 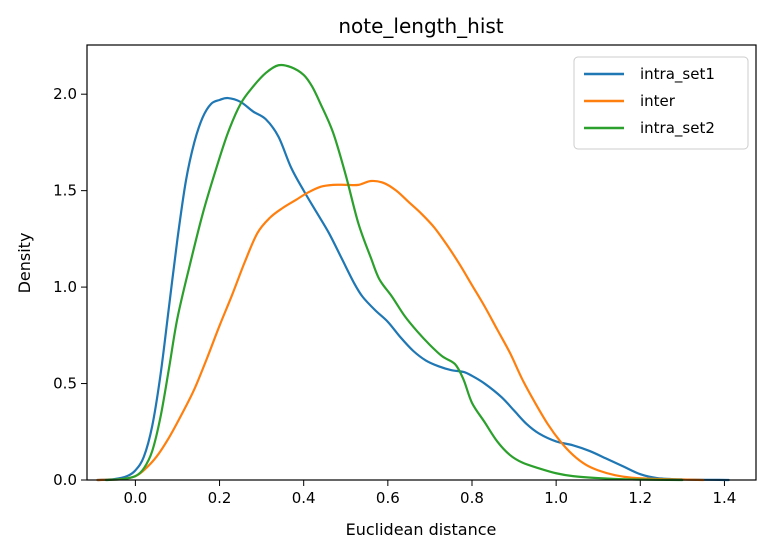 What do you see at coordinates (388, 498) in the screenshot?
I see `x-tick-label: 0.6` at bounding box center [388, 498].